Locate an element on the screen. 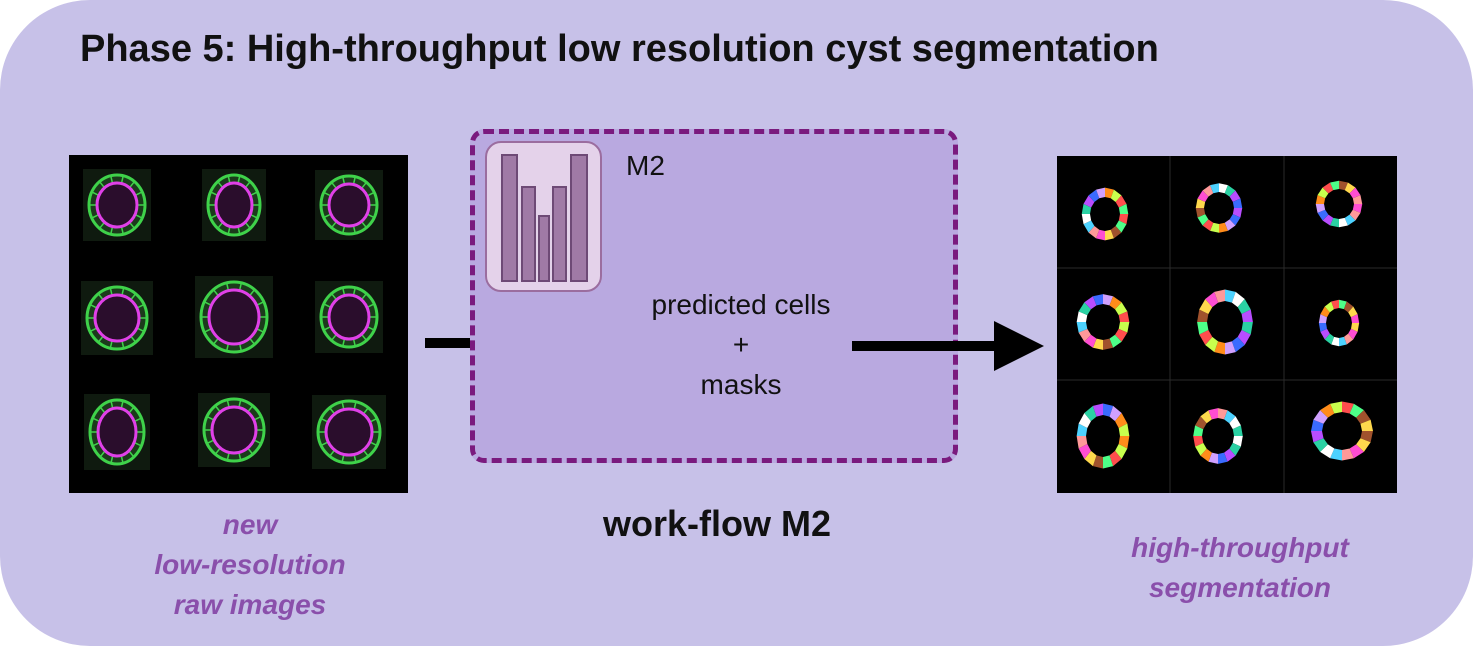 Image resolution: width=1473 pixels, height=646 pixels. raw-image-grid is located at coordinates (238, 324).